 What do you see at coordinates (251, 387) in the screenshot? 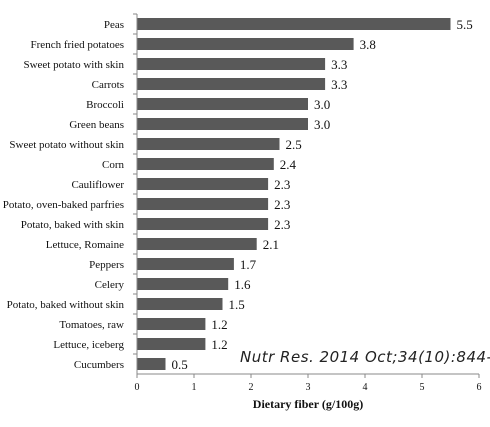
I see `x-tick-label: 2` at bounding box center [251, 387].